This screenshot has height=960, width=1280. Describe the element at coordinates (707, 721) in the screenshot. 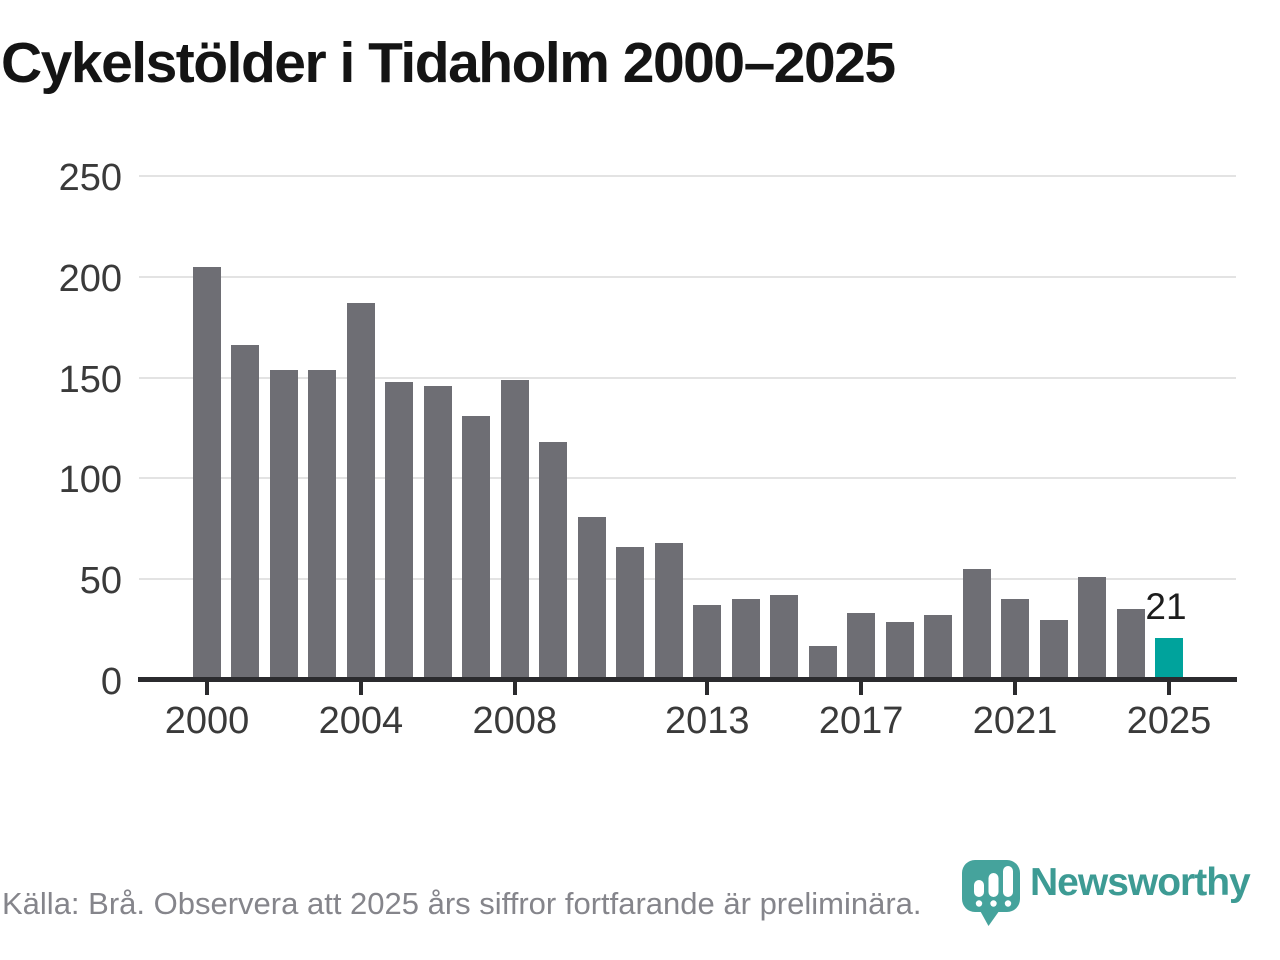

I see `x-axis-label: 2013` at that location.